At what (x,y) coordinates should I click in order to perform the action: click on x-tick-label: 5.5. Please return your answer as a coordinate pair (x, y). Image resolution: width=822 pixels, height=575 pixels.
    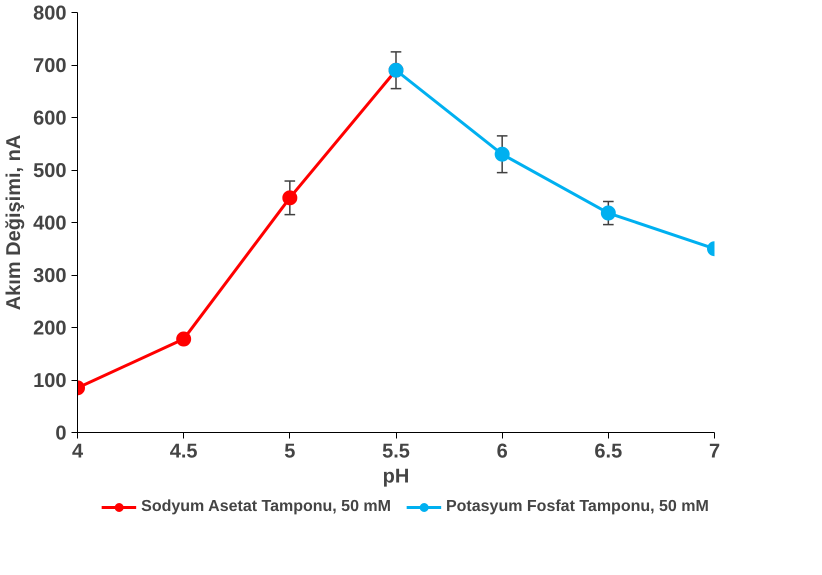
    Looking at the image, I should click on (396, 451).